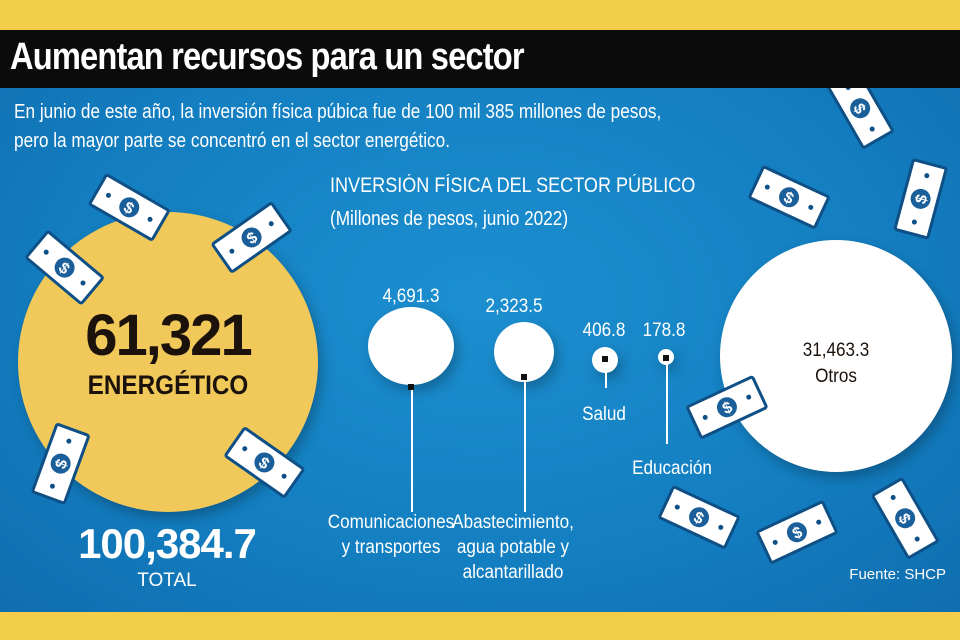 The image size is (960, 640). I want to click on bubble-energetico-label: ENERGÉTICO, so click(168, 385).